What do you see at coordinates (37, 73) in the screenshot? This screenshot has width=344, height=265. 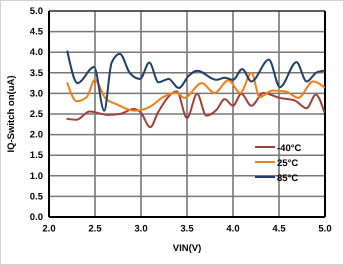 I see `y-tick-label: 3.5` at bounding box center [37, 73].